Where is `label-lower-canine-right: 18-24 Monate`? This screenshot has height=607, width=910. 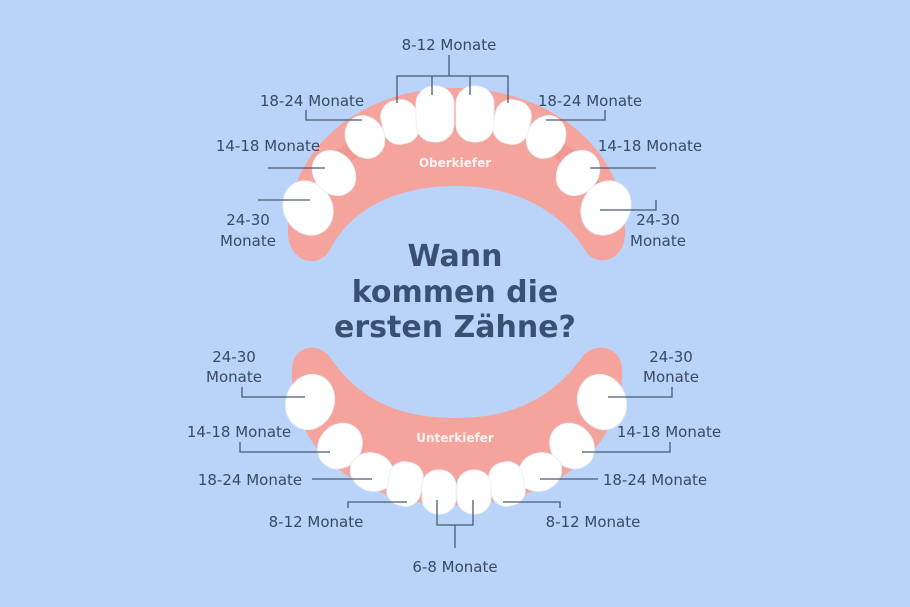 label-lower-canine-right: 18-24 Monate is located at coordinates (655, 480).